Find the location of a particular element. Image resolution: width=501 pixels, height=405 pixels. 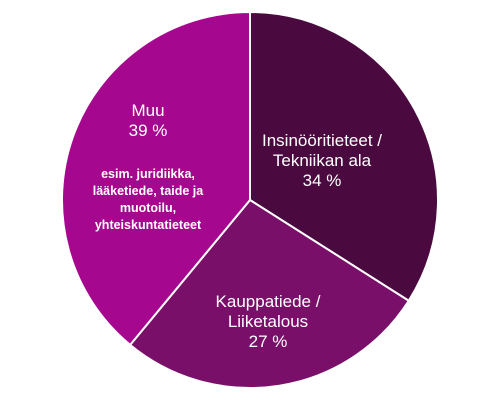

slice-value-label-2: 27 % is located at coordinates (268, 341).